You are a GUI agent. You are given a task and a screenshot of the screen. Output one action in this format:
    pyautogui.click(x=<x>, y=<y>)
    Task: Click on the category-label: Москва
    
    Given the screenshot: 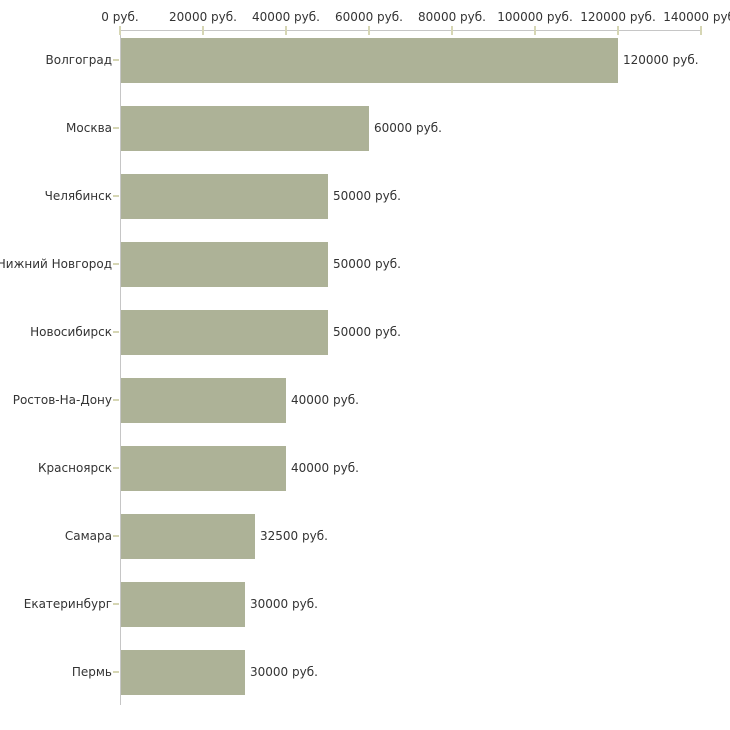 What is the action you would take?
    pyautogui.click(x=89, y=128)
    